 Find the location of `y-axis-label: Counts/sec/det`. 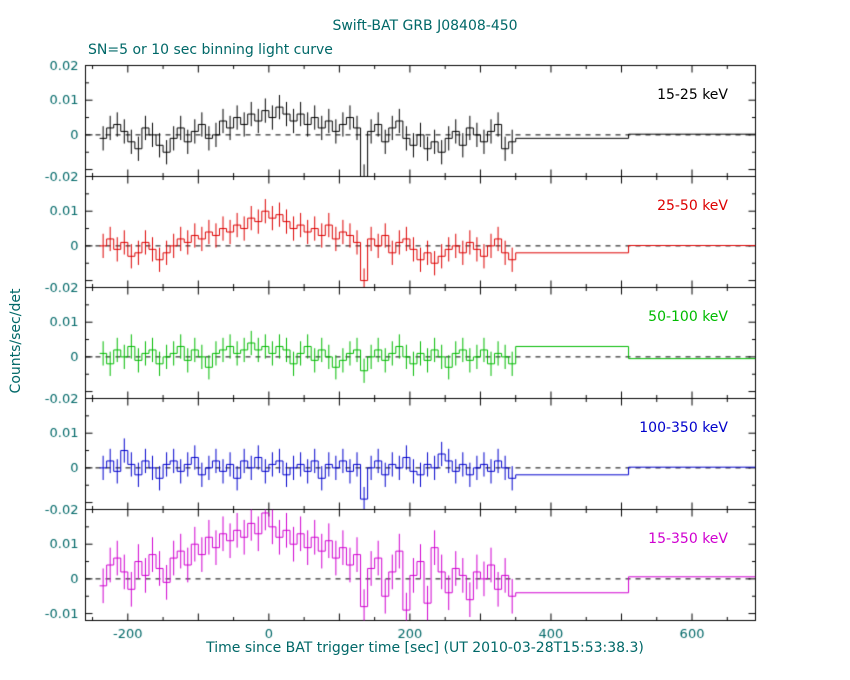

y-axis-label: Counts/sec/det is located at coordinates (16, 341).